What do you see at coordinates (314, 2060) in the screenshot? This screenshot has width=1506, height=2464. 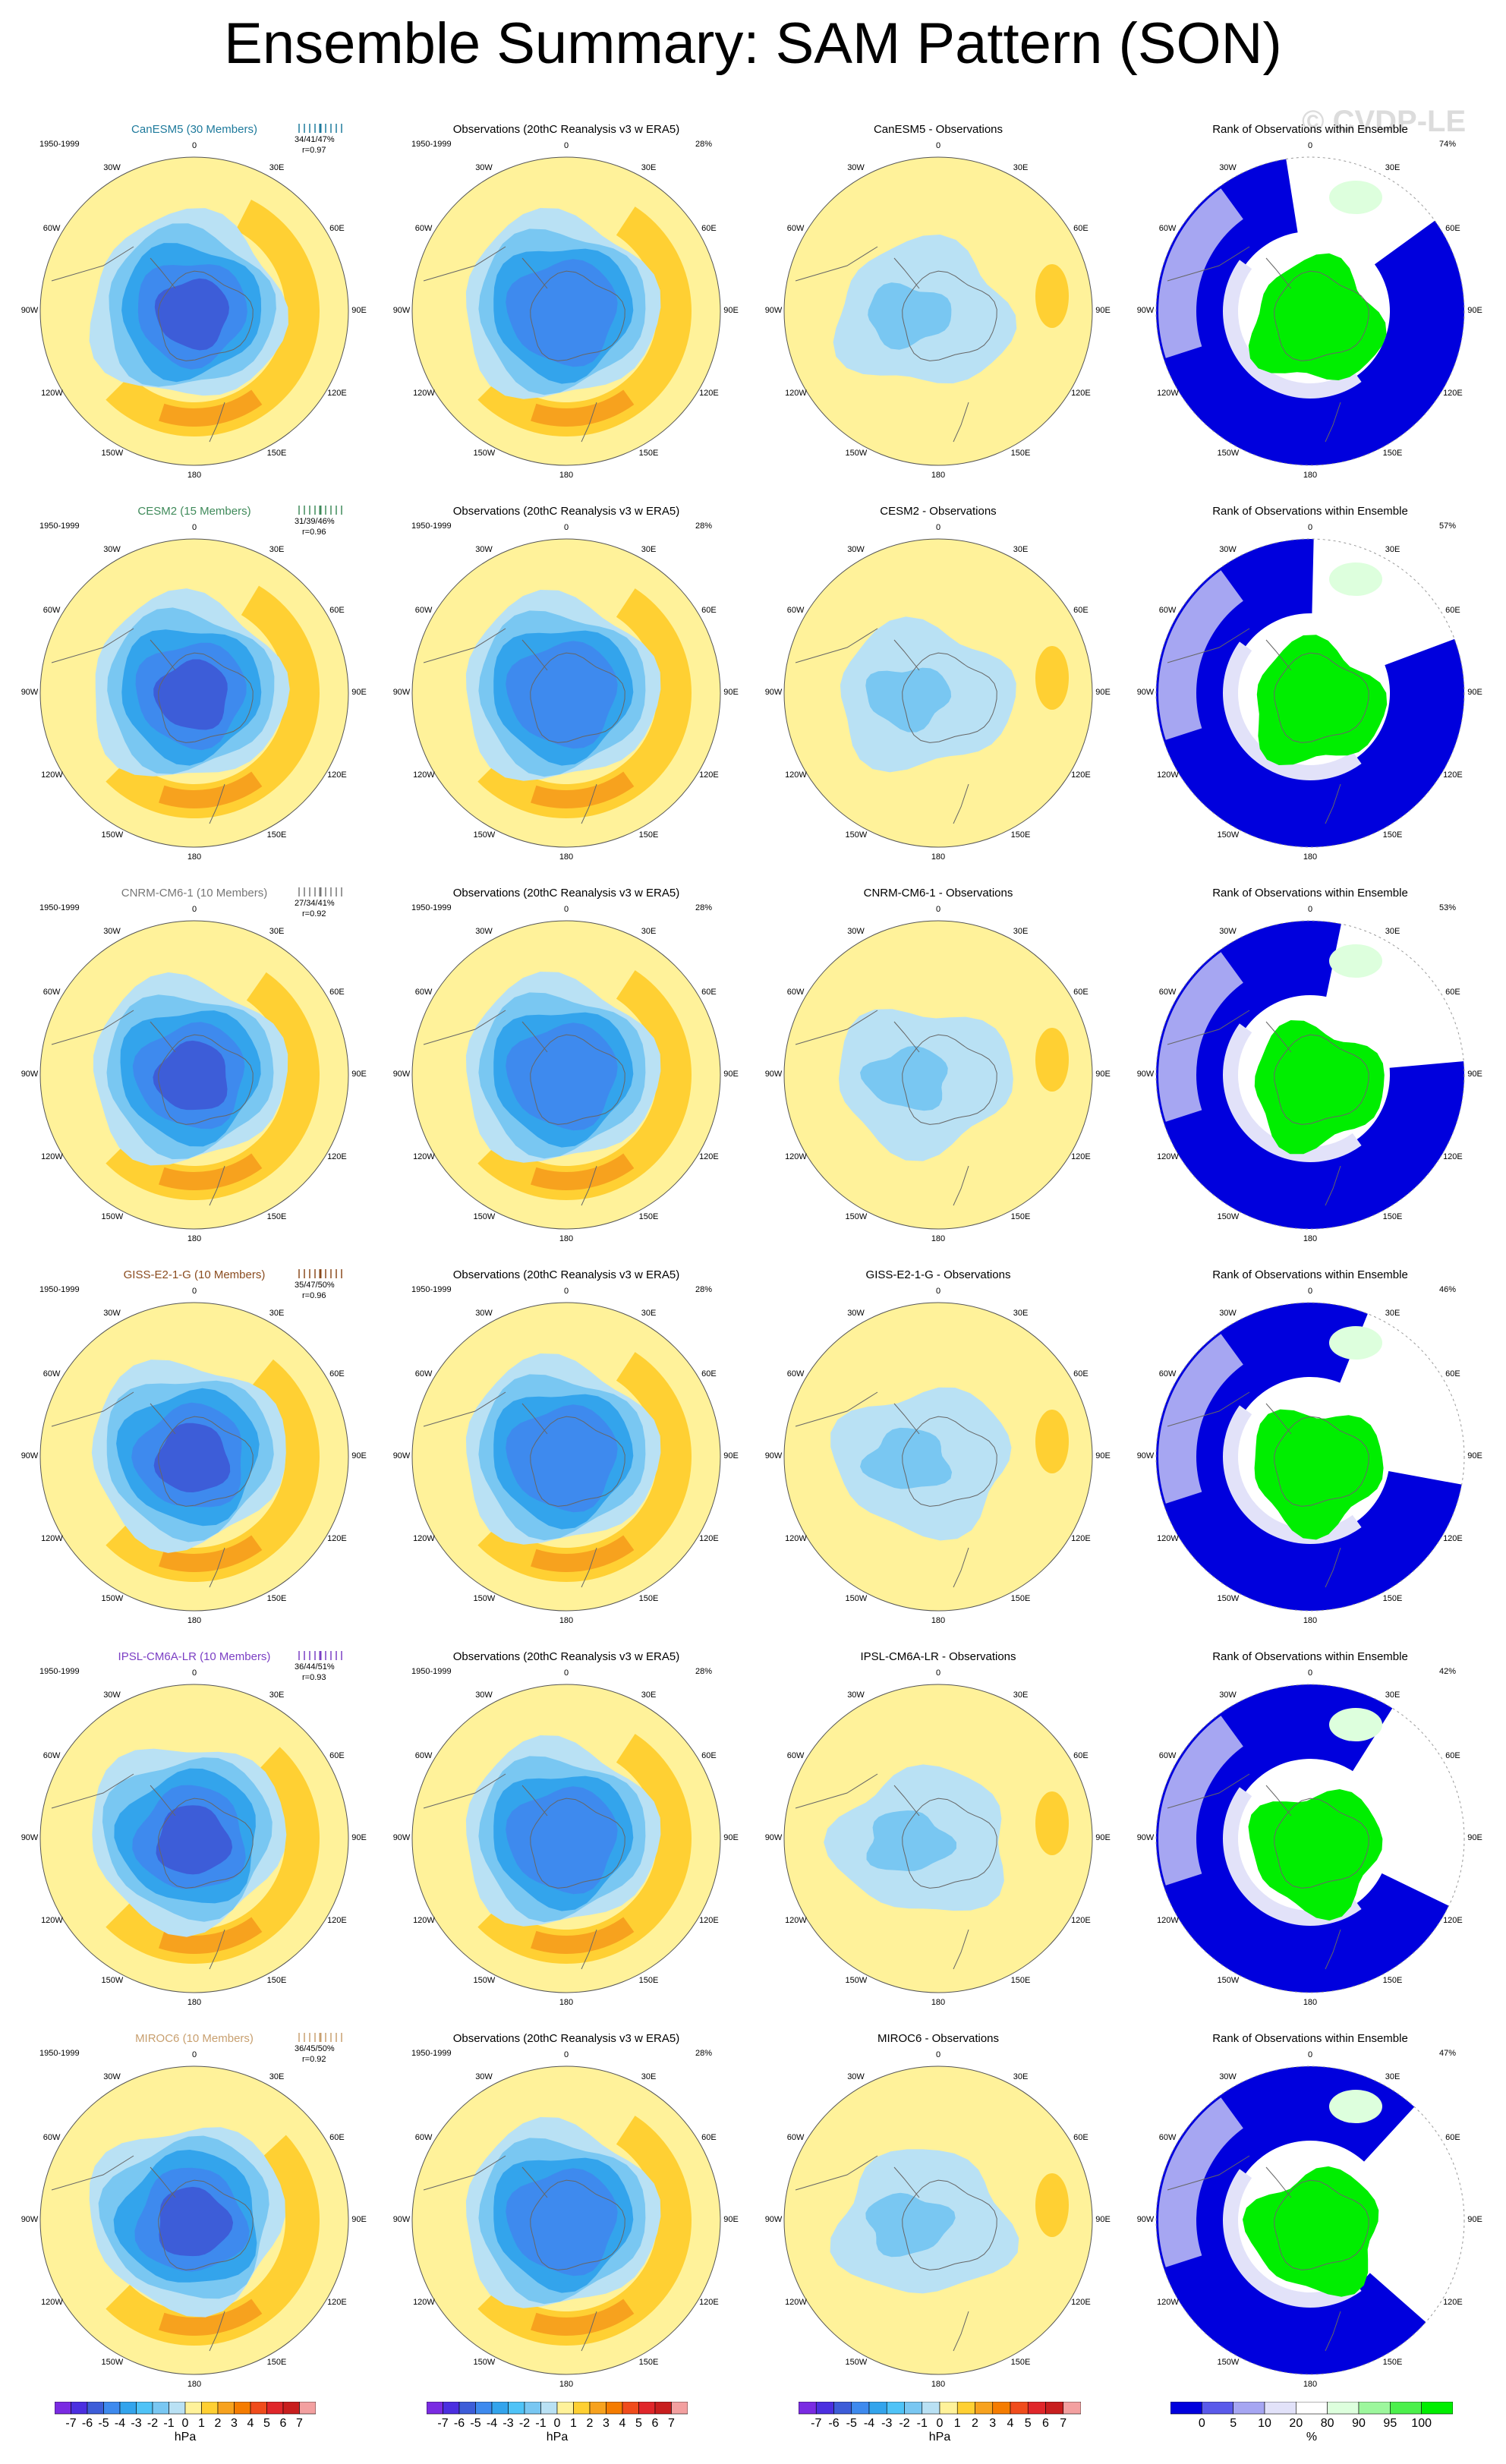 I see `pattern-correlation: r=0.92` at bounding box center [314, 2060].